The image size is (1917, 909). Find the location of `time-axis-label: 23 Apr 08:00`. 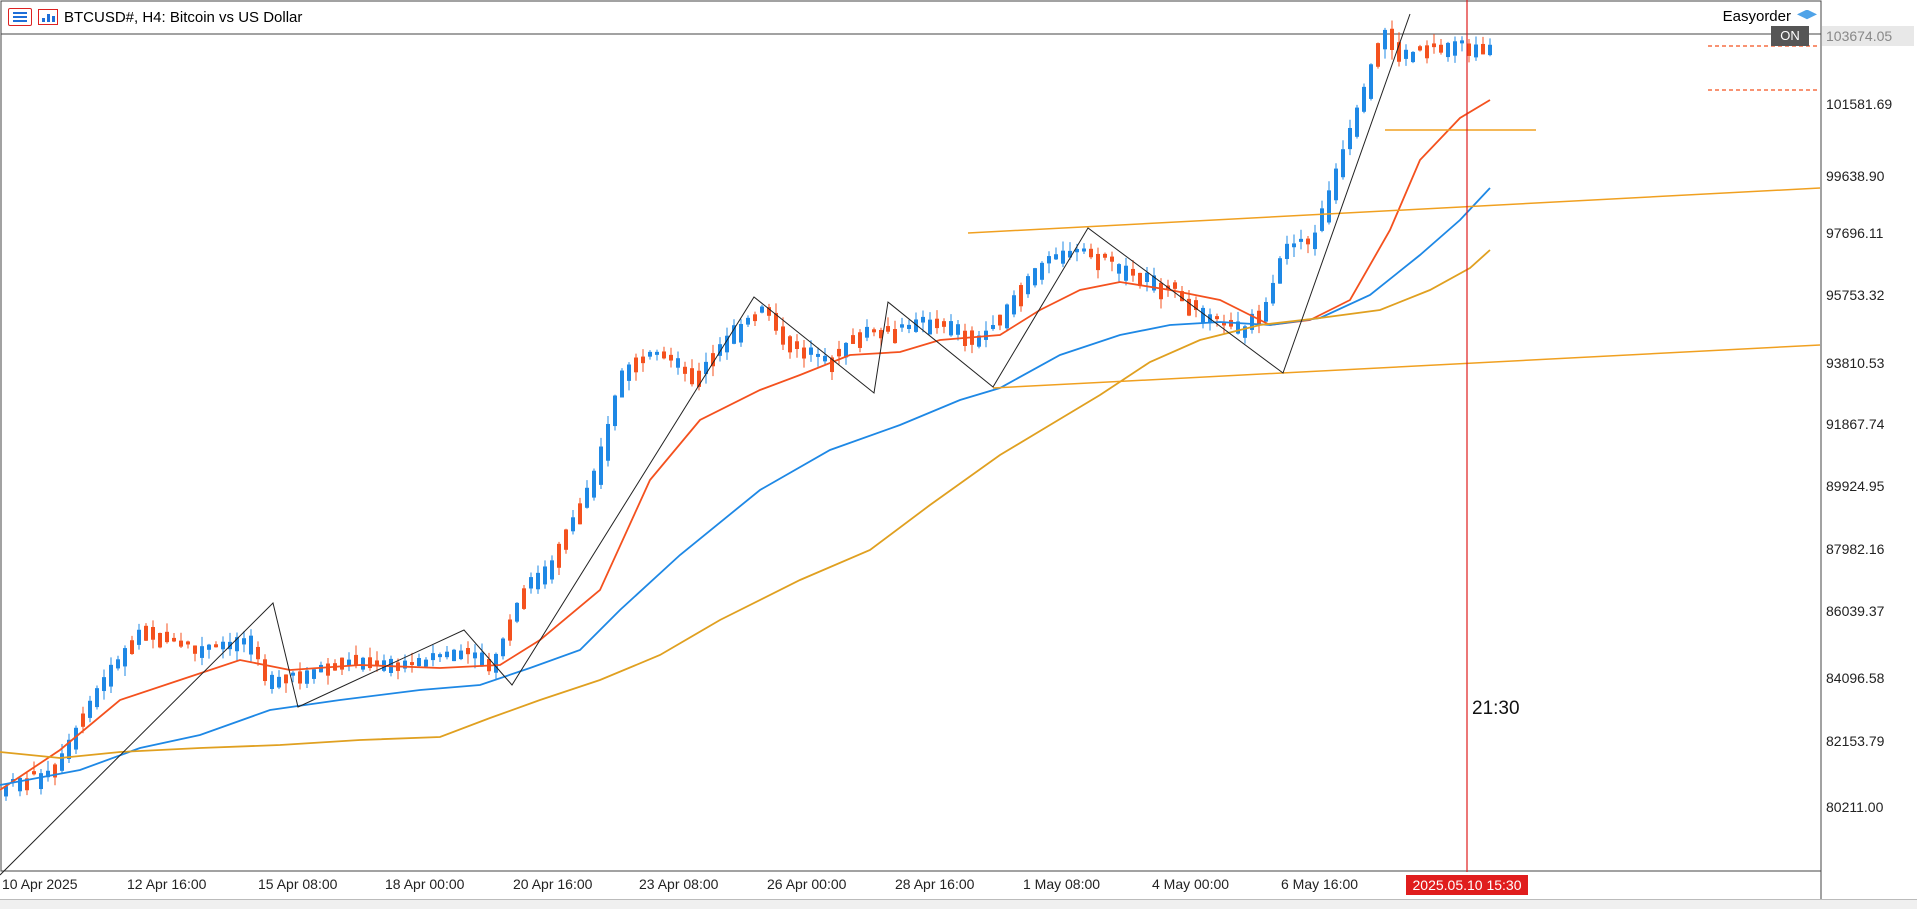

time-axis-label: 23 Apr 08:00 is located at coordinates (679, 884).